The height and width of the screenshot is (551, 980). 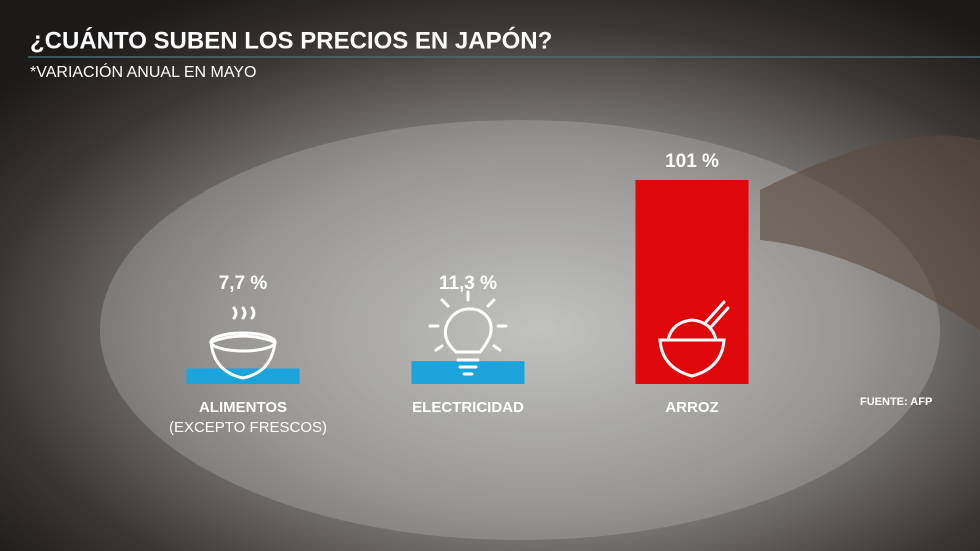 I want to click on spoon, so click(x=870, y=232).